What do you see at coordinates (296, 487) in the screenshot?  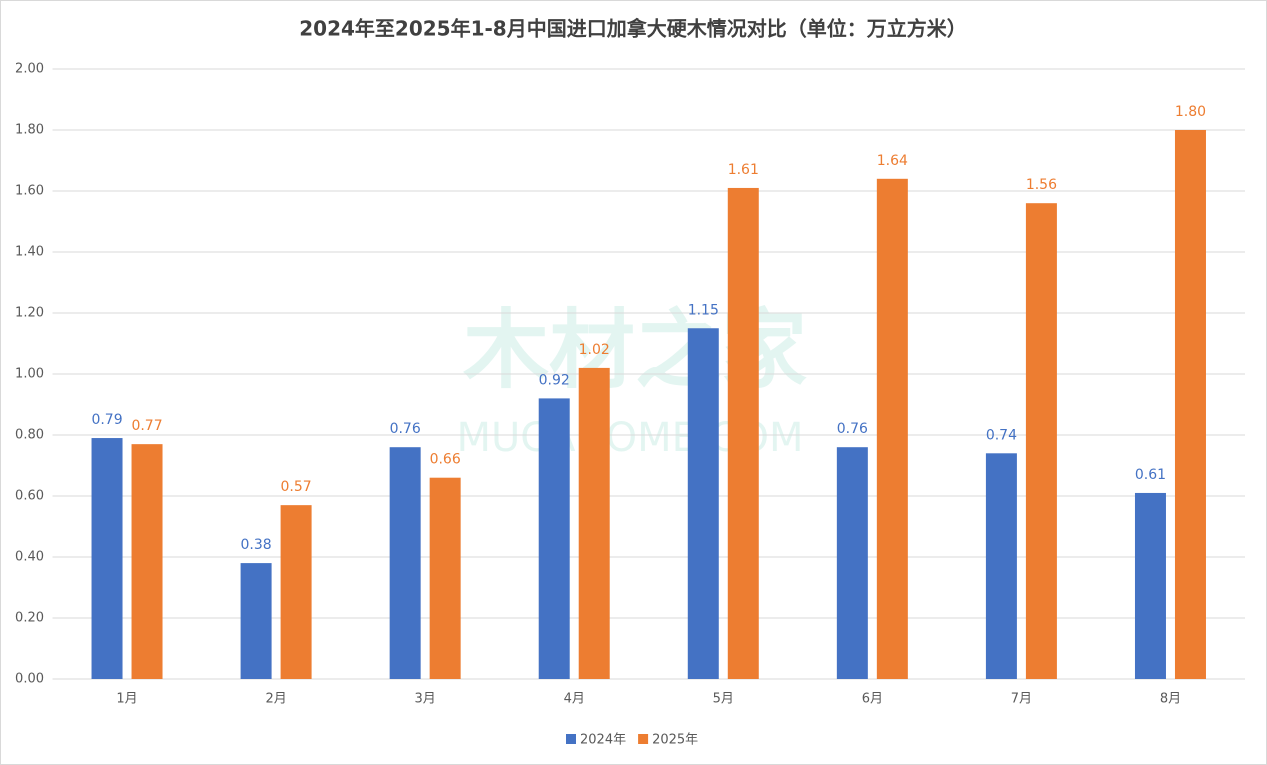 I see `data-label: 0.57` at bounding box center [296, 487].